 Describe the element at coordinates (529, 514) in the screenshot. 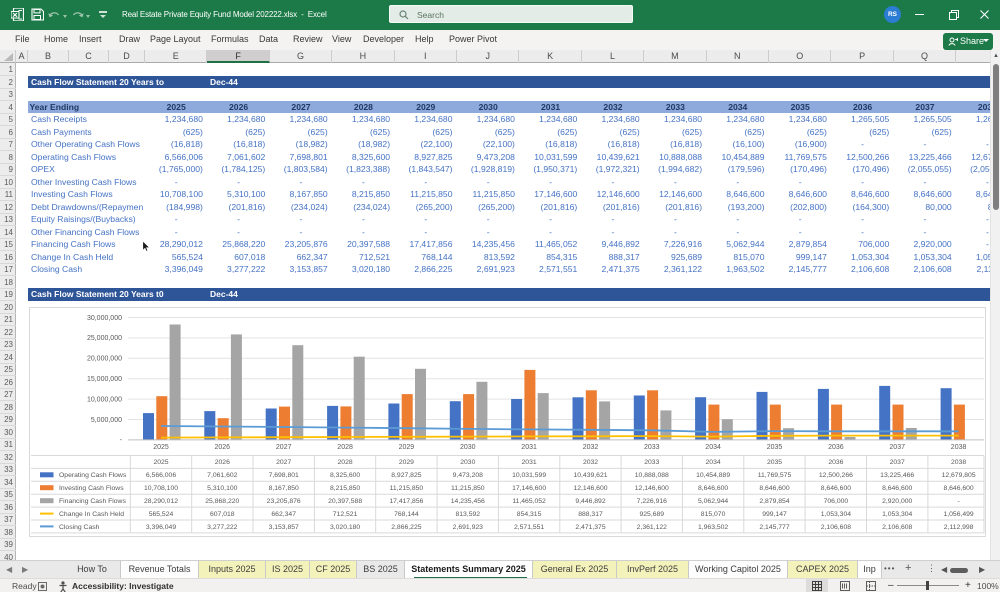

I see `svg-text: 854,315` at that location.